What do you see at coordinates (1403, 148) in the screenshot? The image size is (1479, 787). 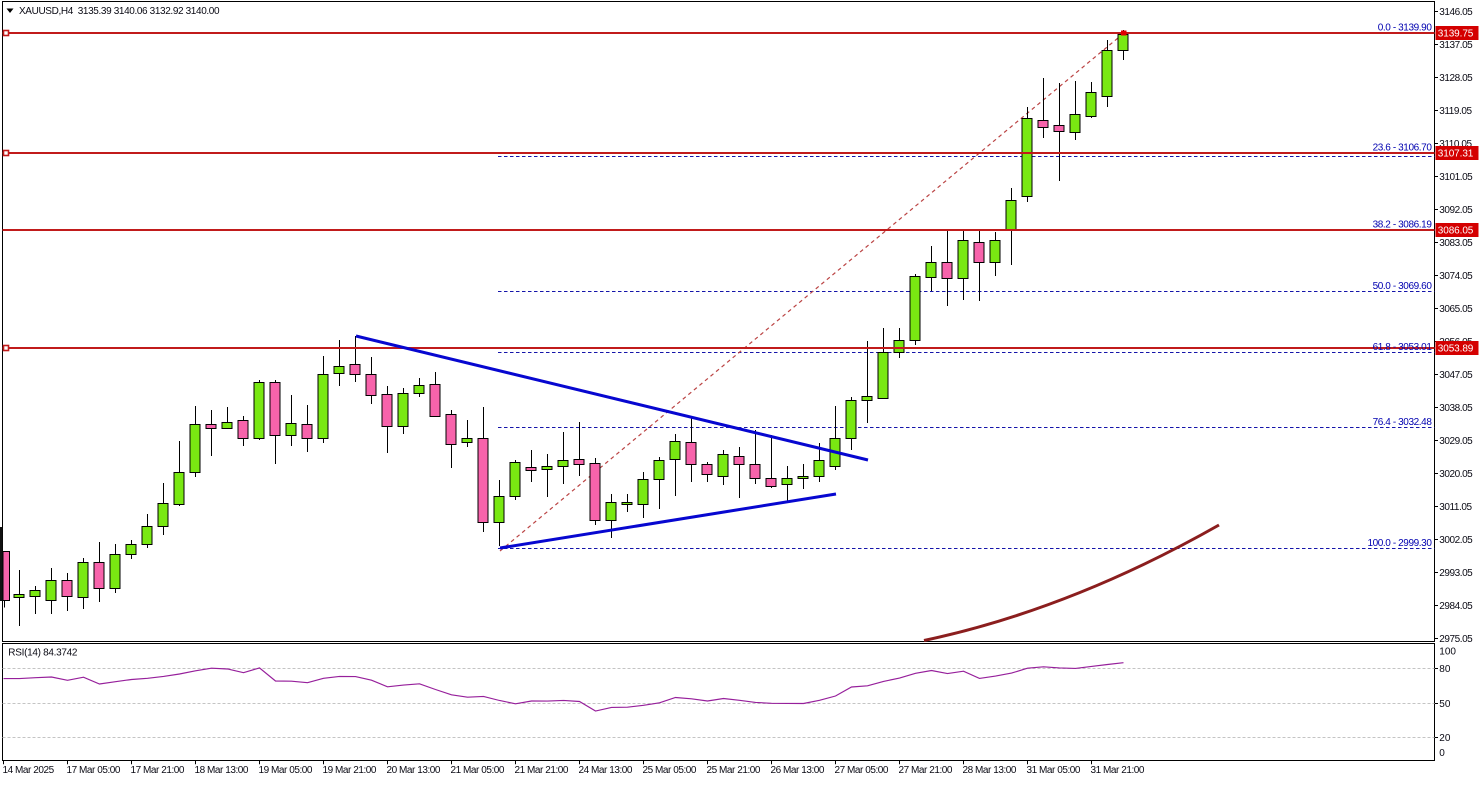 I see `svg-text: 23.6 - 3106.70` at bounding box center [1403, 148].